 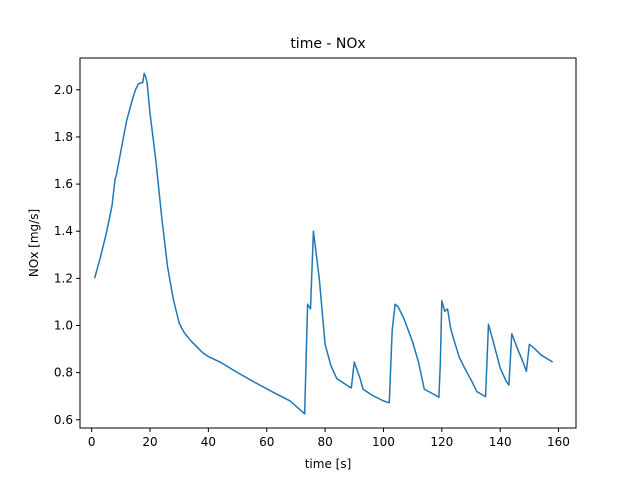 I want to click on y-tick-label: 1.6, so click(x=63, y=184).